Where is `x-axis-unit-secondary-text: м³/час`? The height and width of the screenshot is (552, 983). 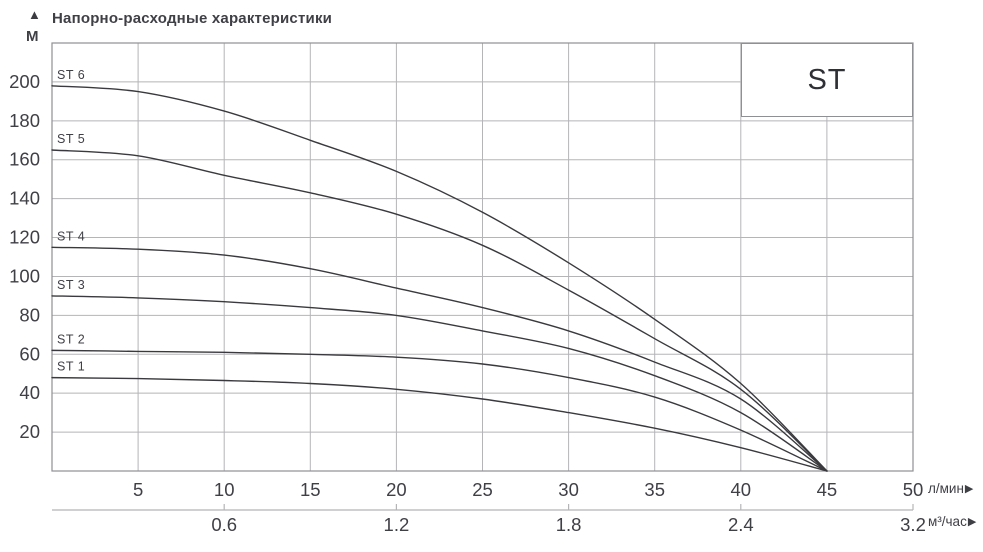 x-axis-unit-secondary-text: м³/час is located at coordinates (947, 521).